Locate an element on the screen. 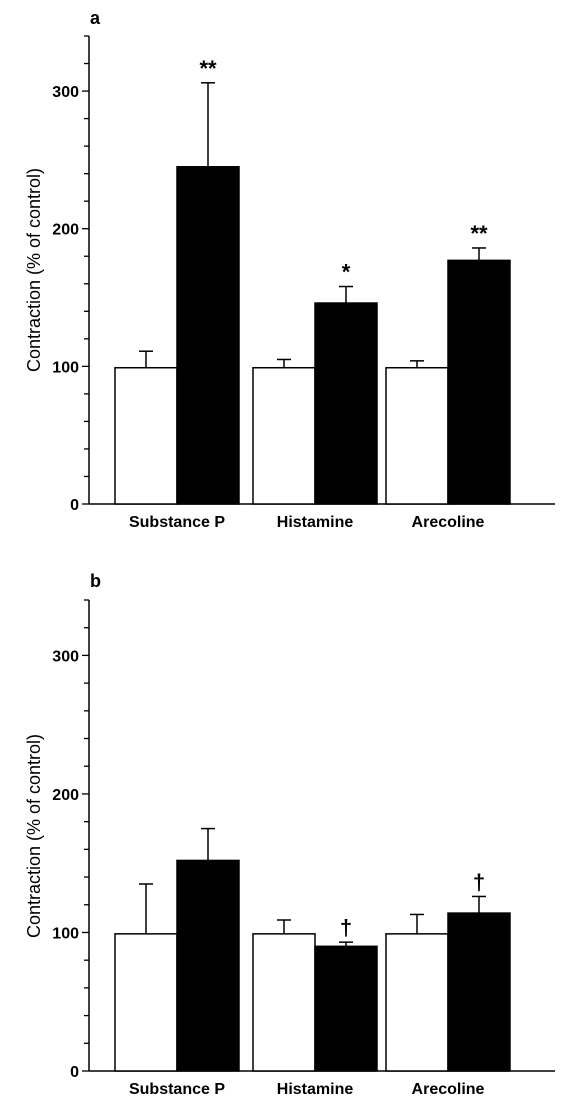  panel-letter: b is located at coordinates (95, 581).